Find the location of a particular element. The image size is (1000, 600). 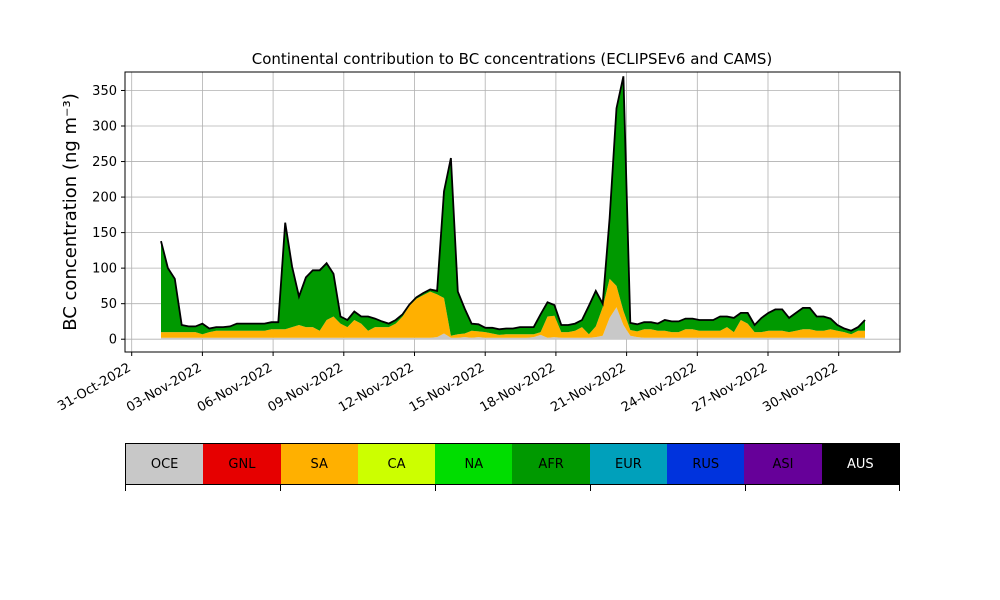

legend-label: CA is located at coordinates (396, 464).